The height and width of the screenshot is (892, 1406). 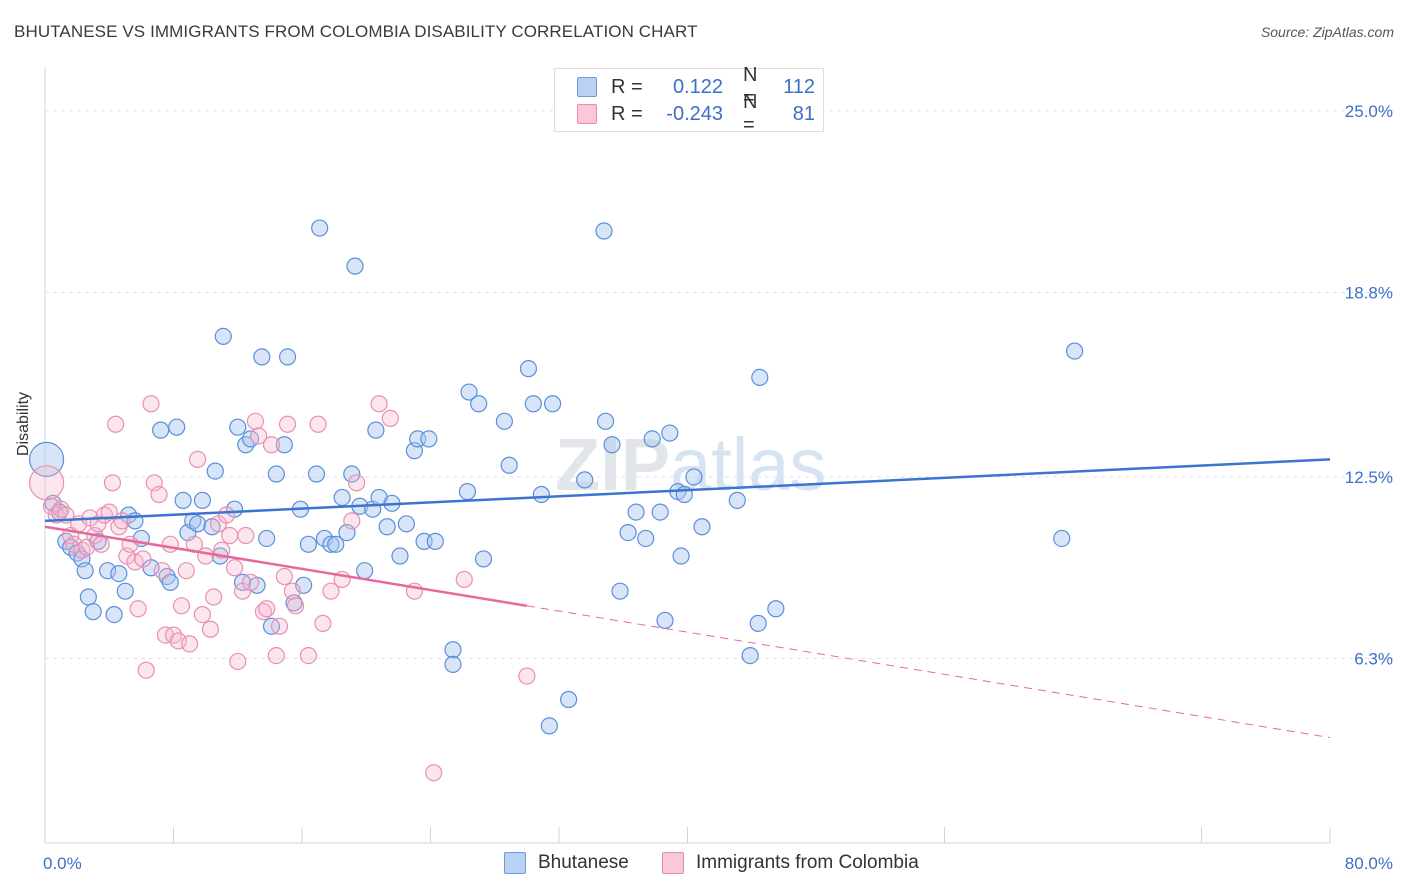 I want to click on blue-swatch, so click(x=515, y=863).